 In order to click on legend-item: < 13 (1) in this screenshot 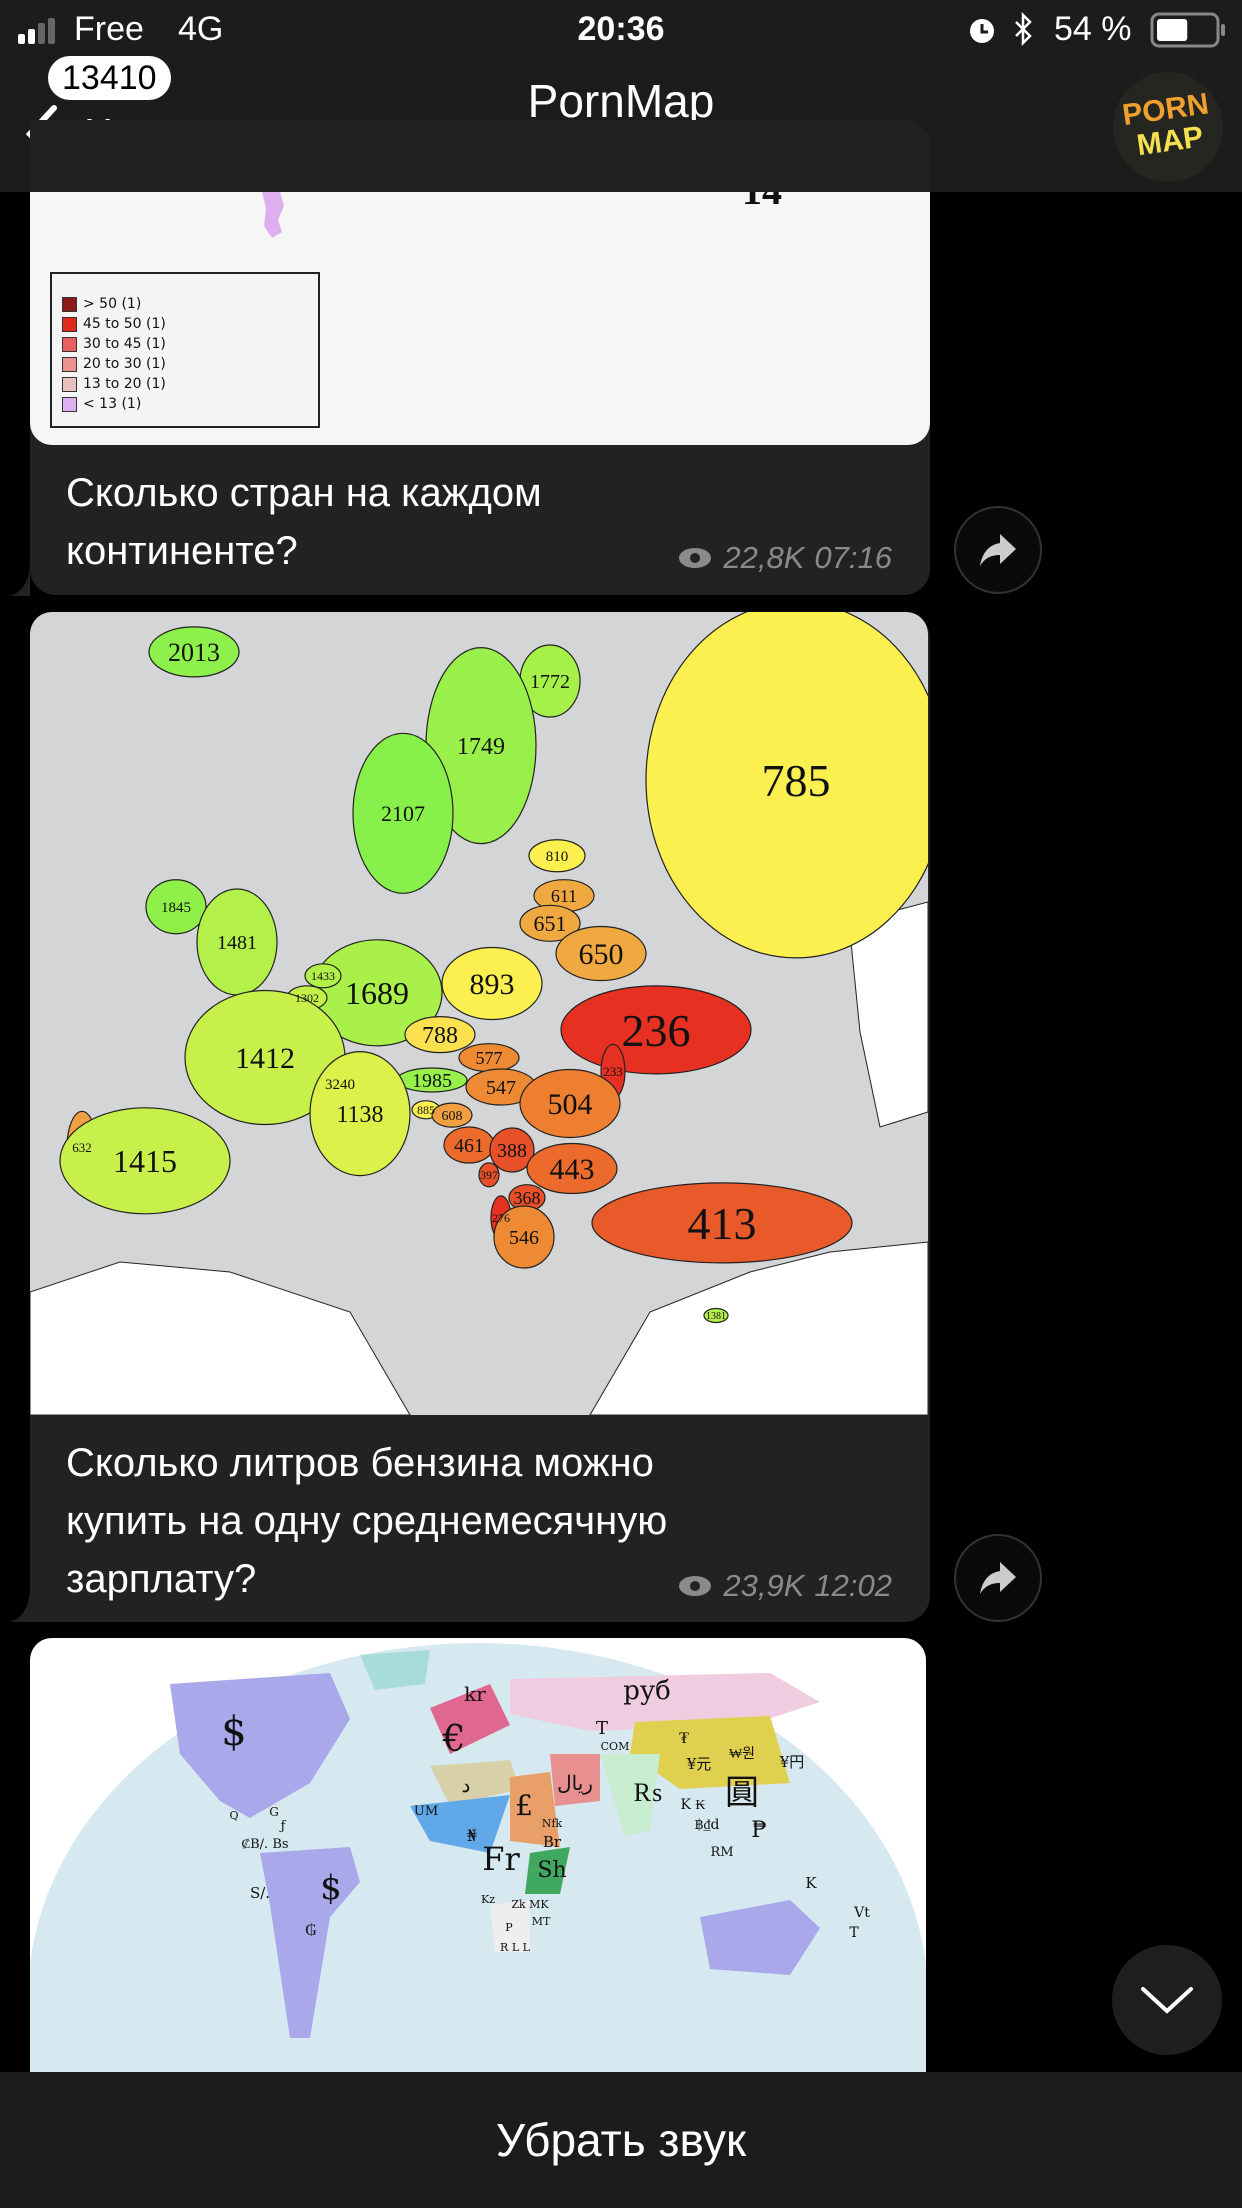, I will do `click(190, 404)`.